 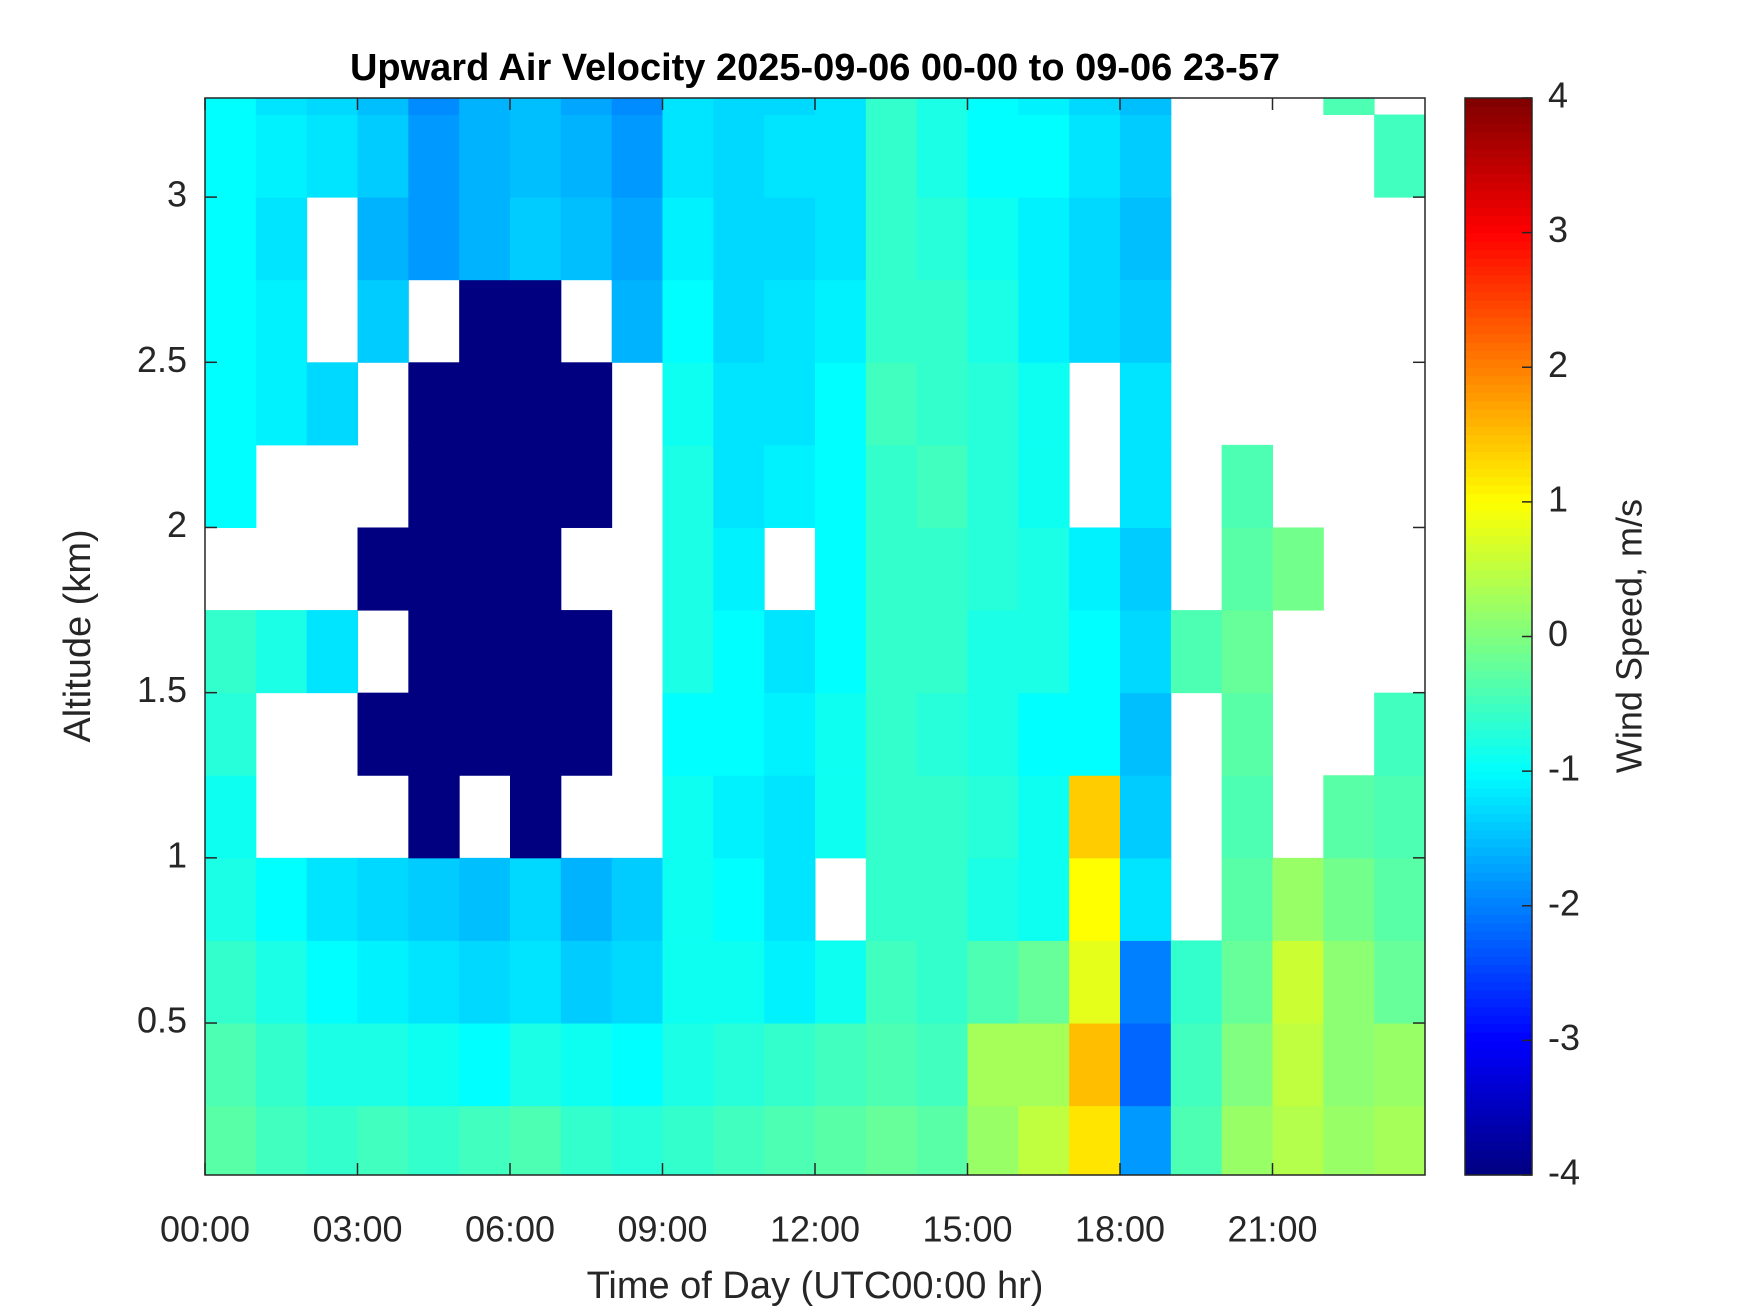 What do you see at coordinates (510, 1229) in the screenshot?
I see `x-tick-label: 06:00` at bounding box center [510, 1229].